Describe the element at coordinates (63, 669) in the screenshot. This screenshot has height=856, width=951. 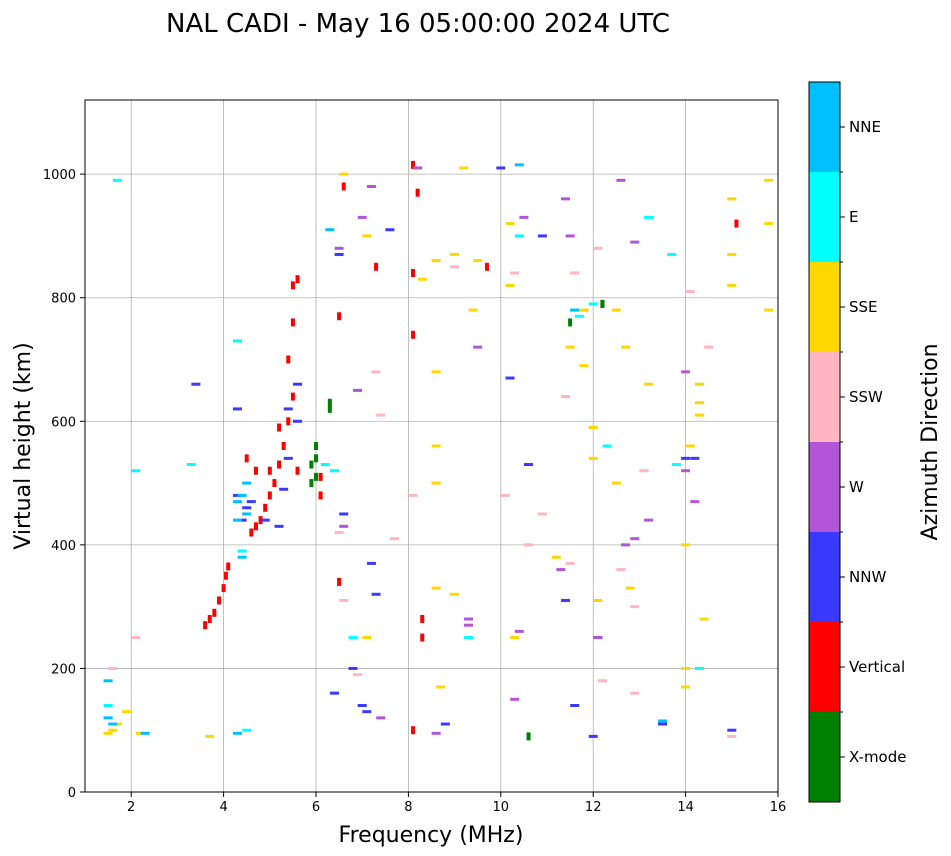
I see `y-tick-label: 200` at that location.